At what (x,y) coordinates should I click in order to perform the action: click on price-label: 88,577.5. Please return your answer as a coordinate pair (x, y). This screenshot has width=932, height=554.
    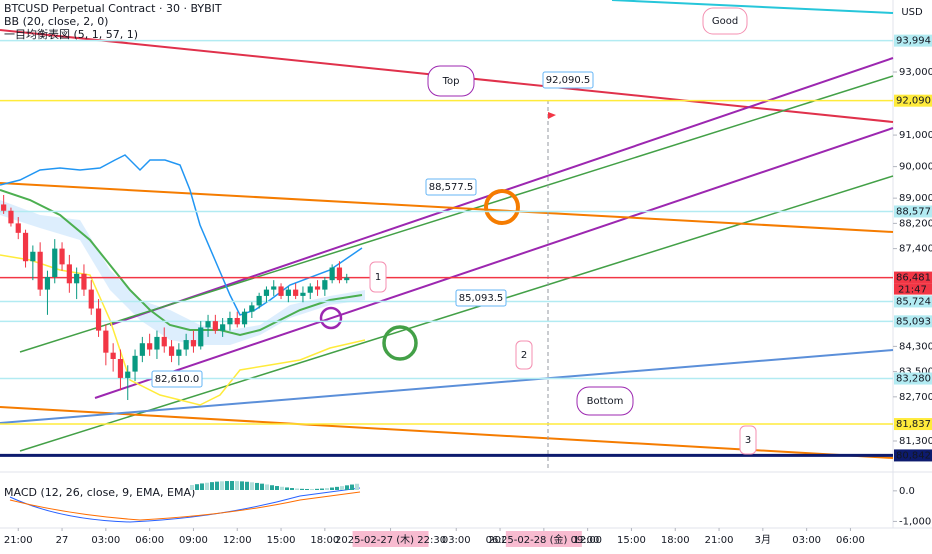
    Looking at the image, I should click on (914, 211).